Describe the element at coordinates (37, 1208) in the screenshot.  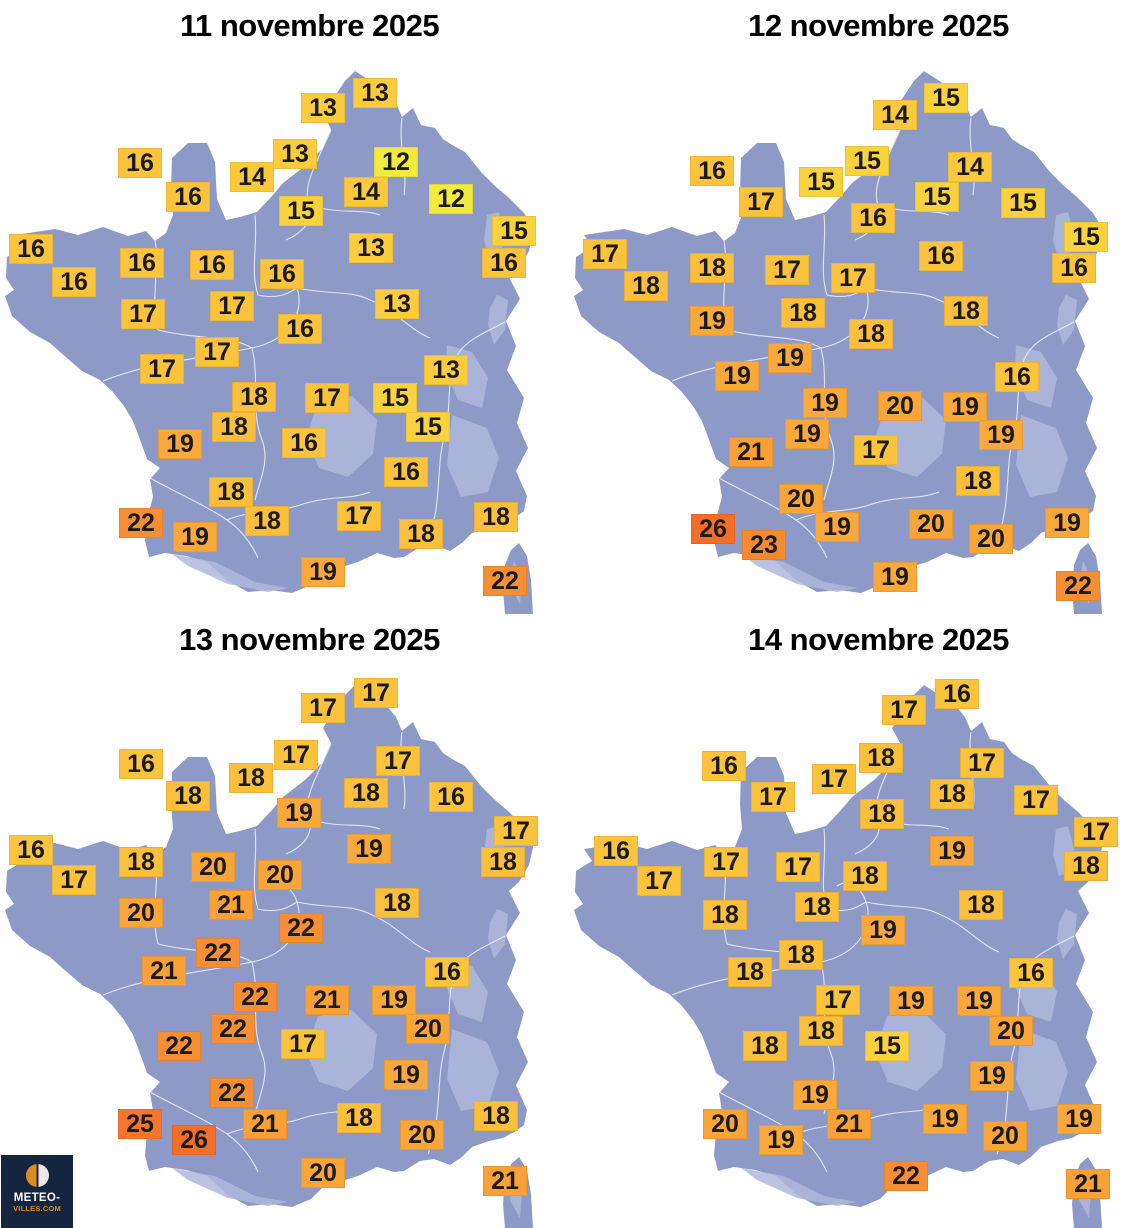
I see `logo-text-line2: VILLES.COM` at that location.